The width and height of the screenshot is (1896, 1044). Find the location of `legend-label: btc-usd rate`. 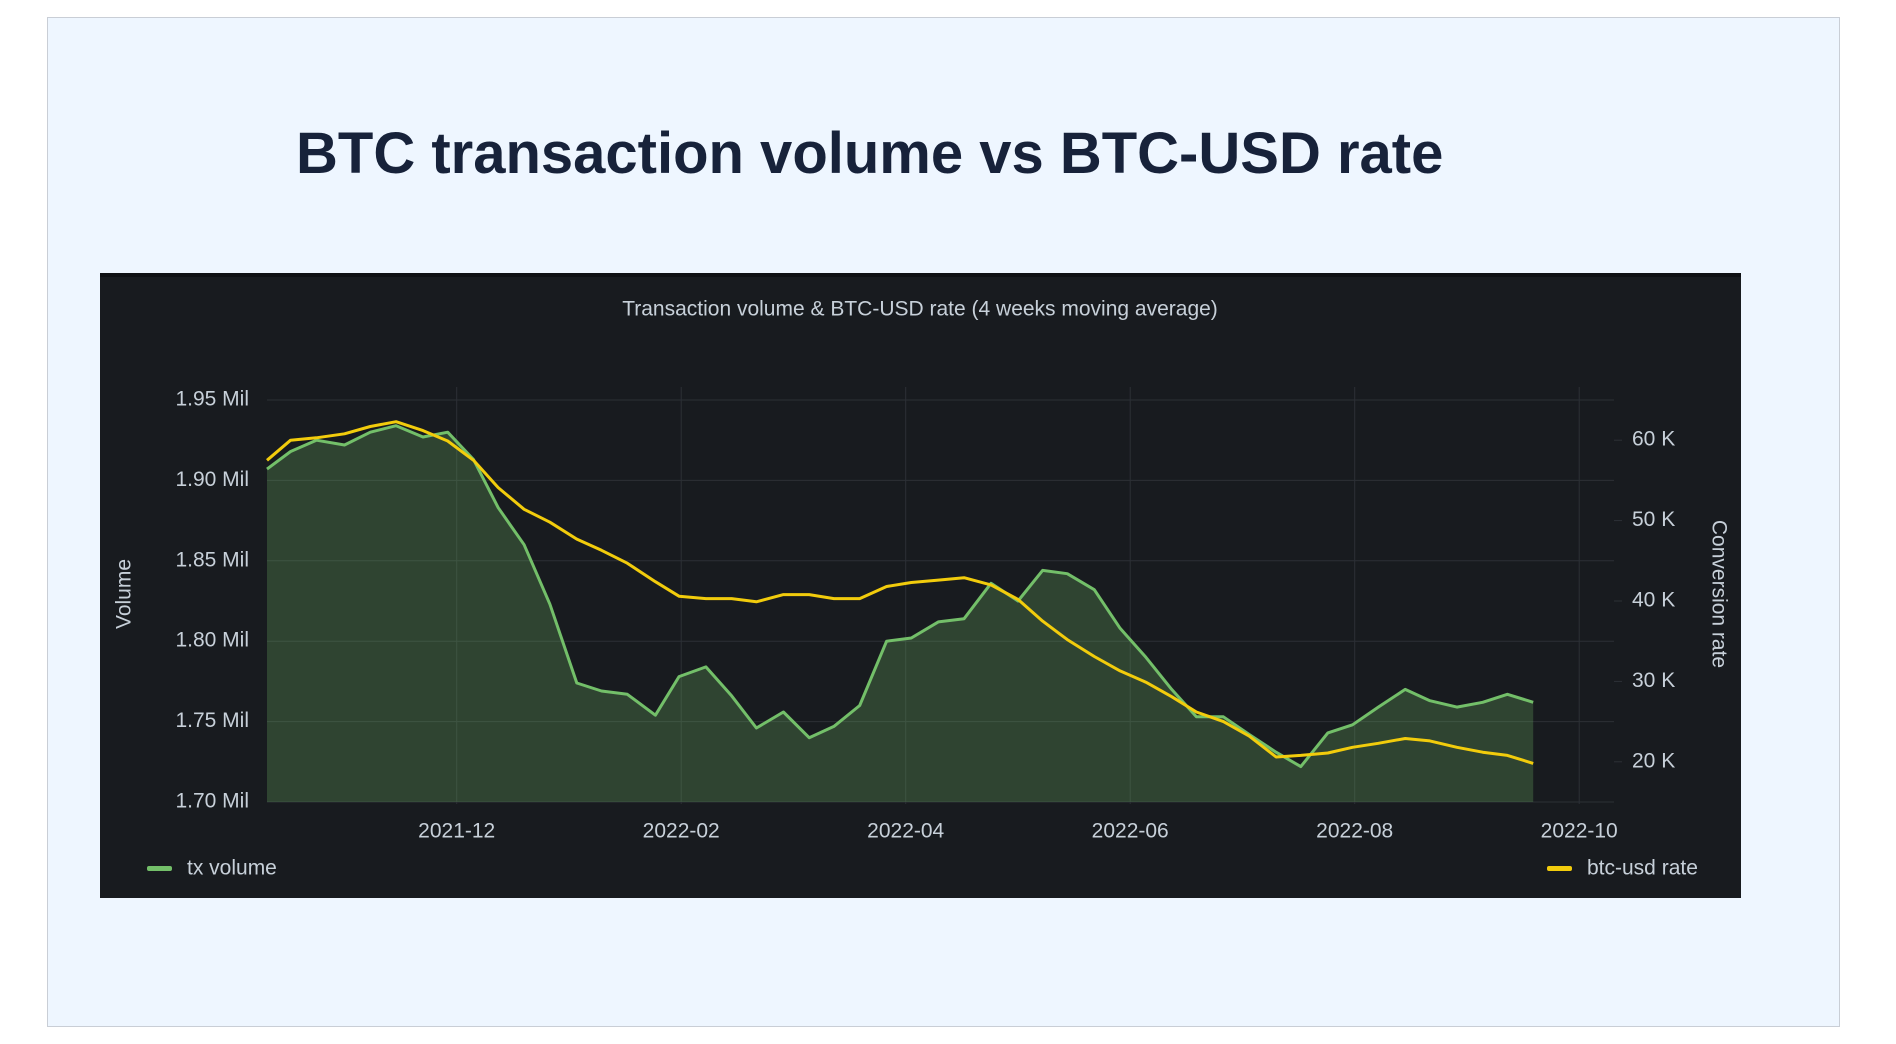

legend-label: btc-usd rate is located at coordinates (1642, 868).